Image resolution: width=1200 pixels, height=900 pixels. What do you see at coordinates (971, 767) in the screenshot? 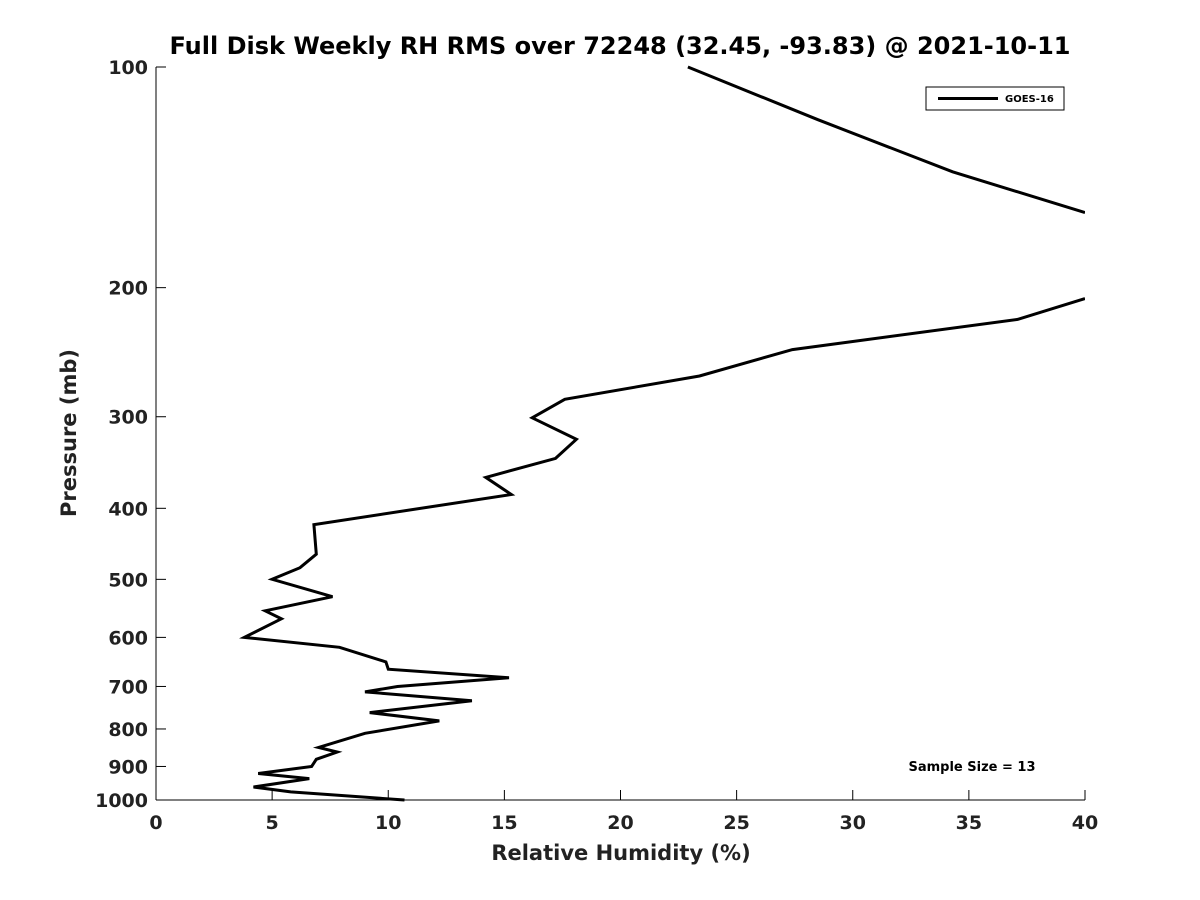
I see `sample-size-annotation: Sample Size = 13` at bounding box center [971, 767].